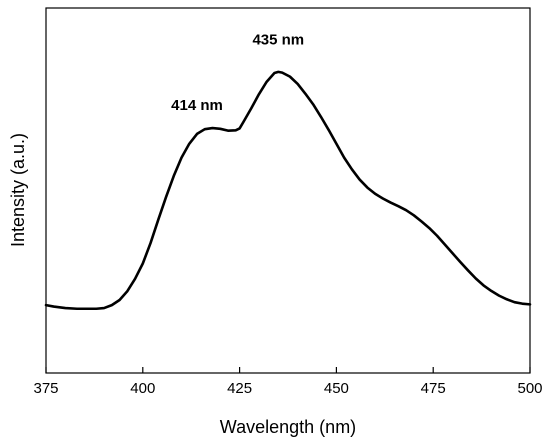  I want to click on x-tick-label: 475, so click(433, 388).